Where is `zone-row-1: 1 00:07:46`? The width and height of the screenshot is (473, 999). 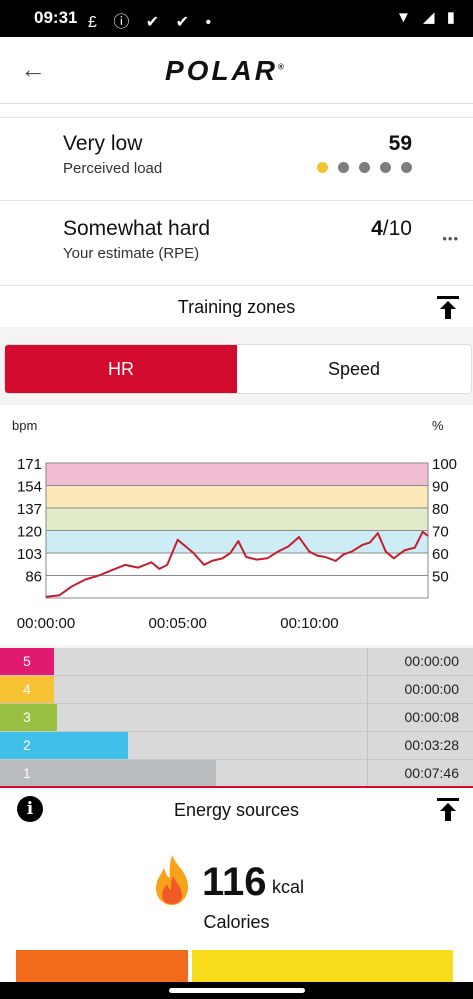 zone-row-1: 1 00:07:46 is located at coordinates (236, 774).